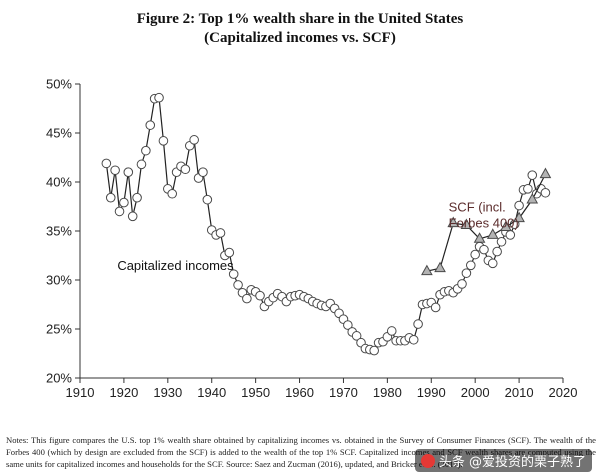 The image size is (600, 476). What do you see at coordinates (300, 38) in the screenshot?
I see `title-line-2: (Capitalized incomes vs. SCF)` at bounding box center [300, 38].